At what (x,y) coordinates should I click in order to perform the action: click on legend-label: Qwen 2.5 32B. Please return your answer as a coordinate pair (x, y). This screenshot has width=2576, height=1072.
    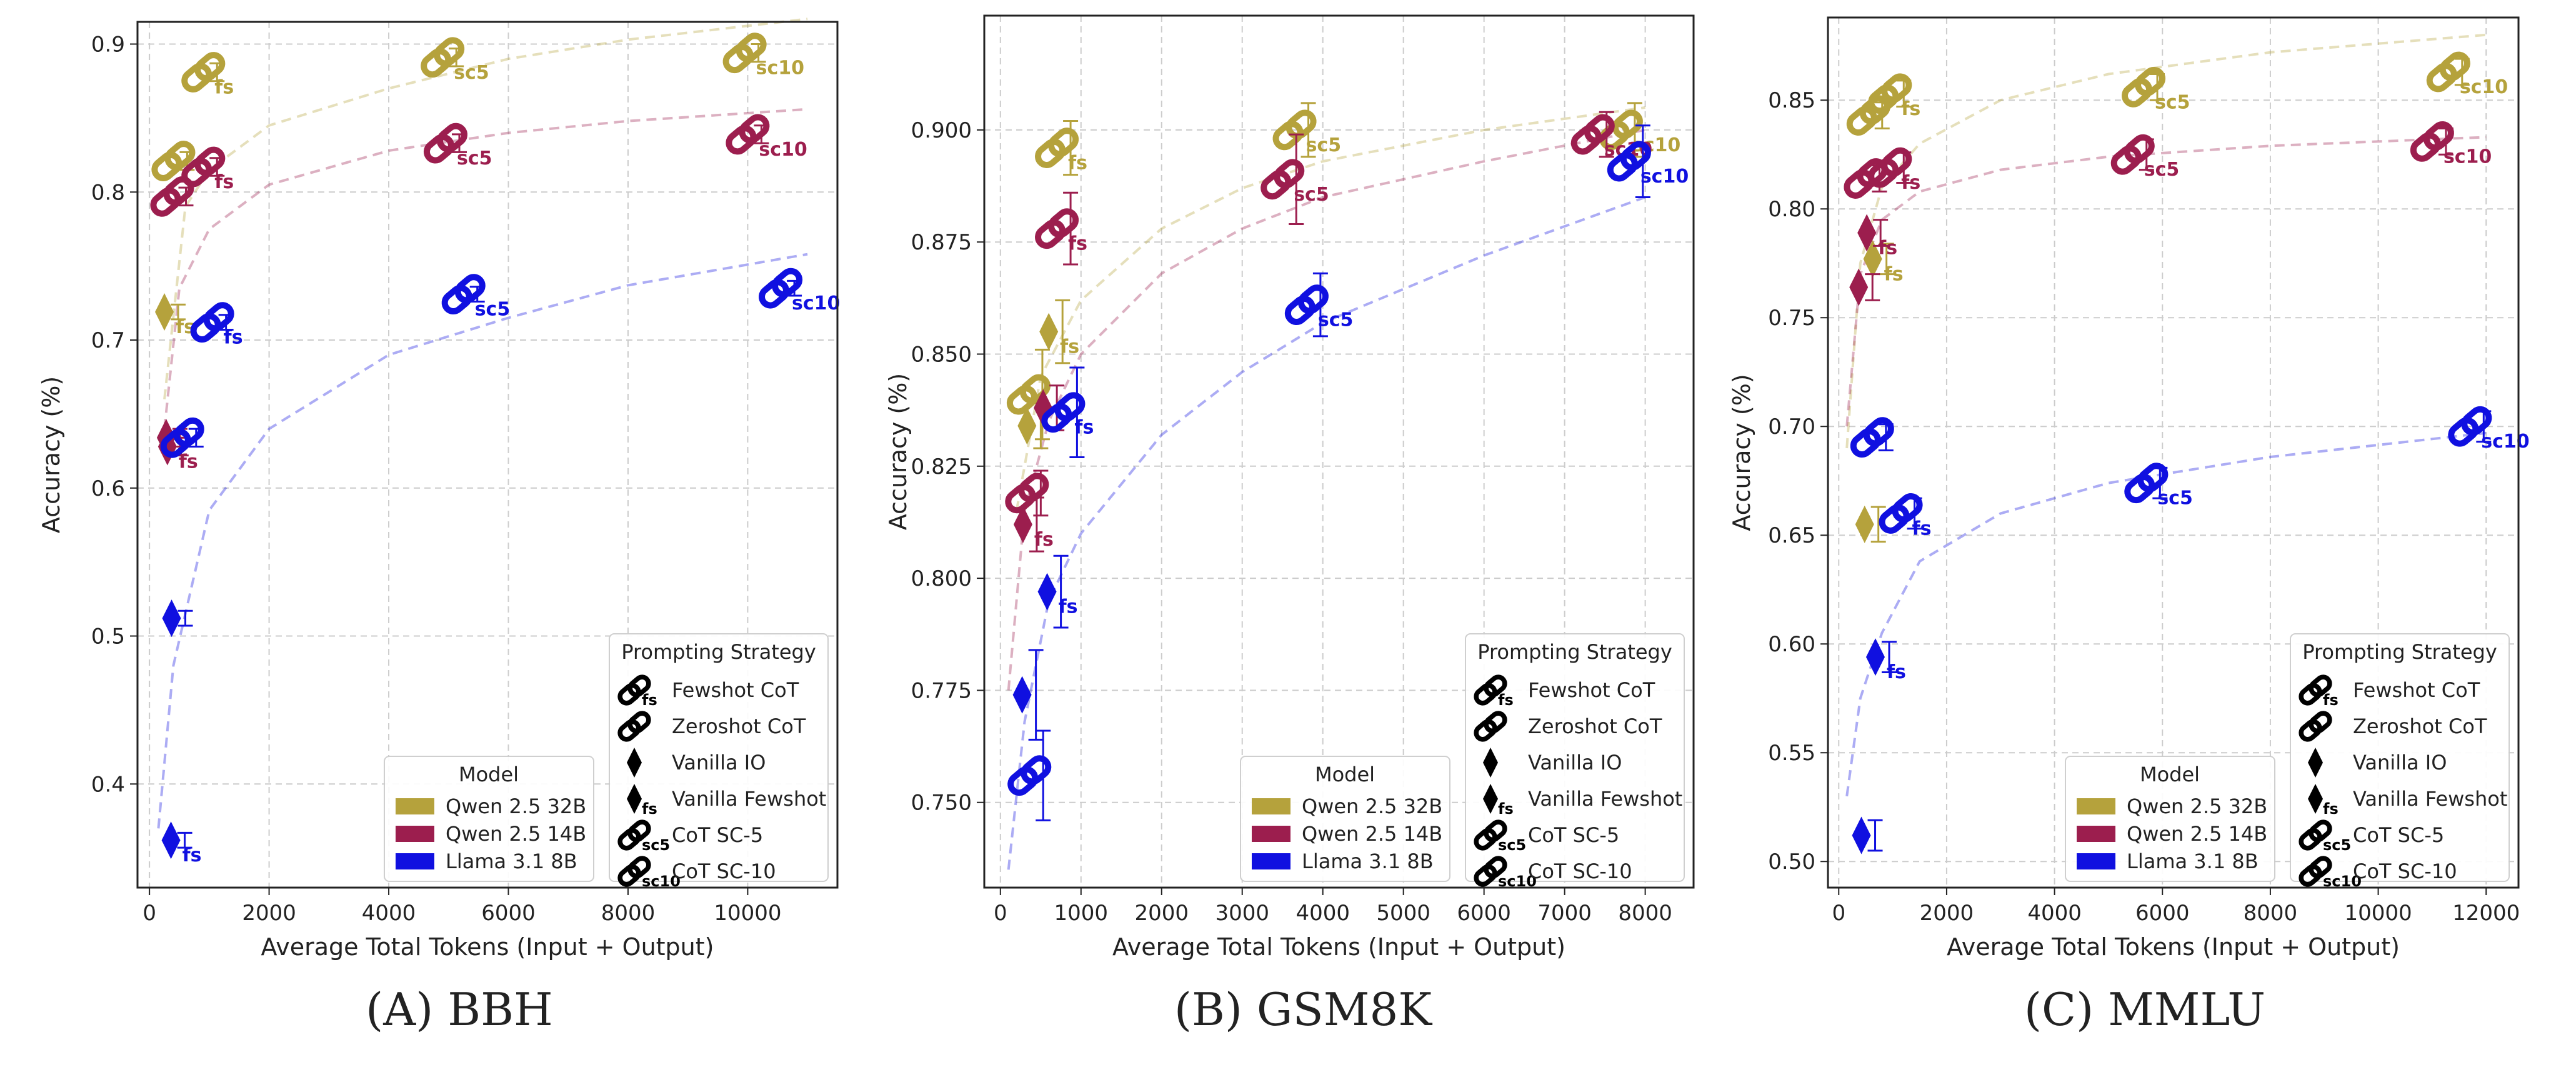
    Looking at the image, I should click on (1372, 806).